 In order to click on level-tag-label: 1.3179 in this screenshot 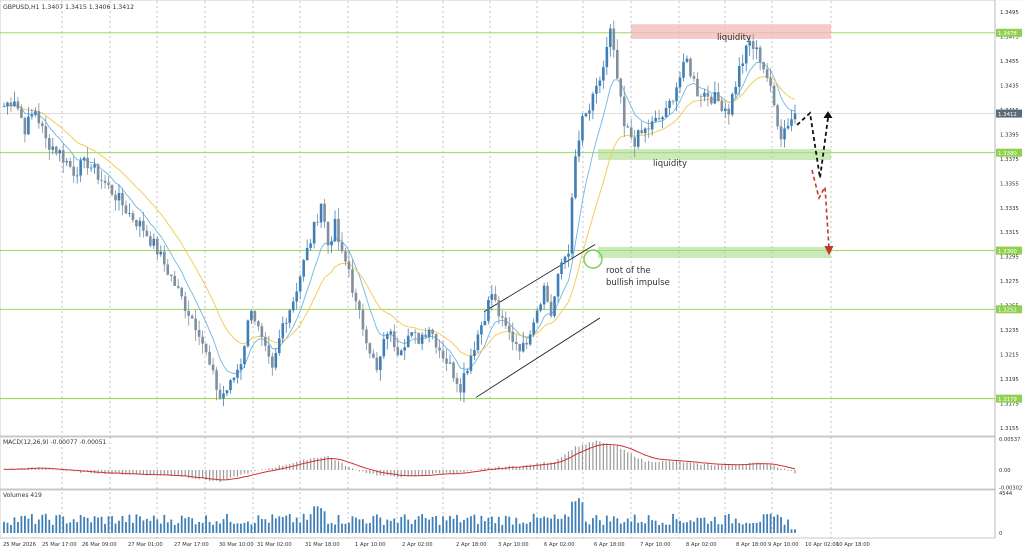, I will do `click(1007, 400)`.